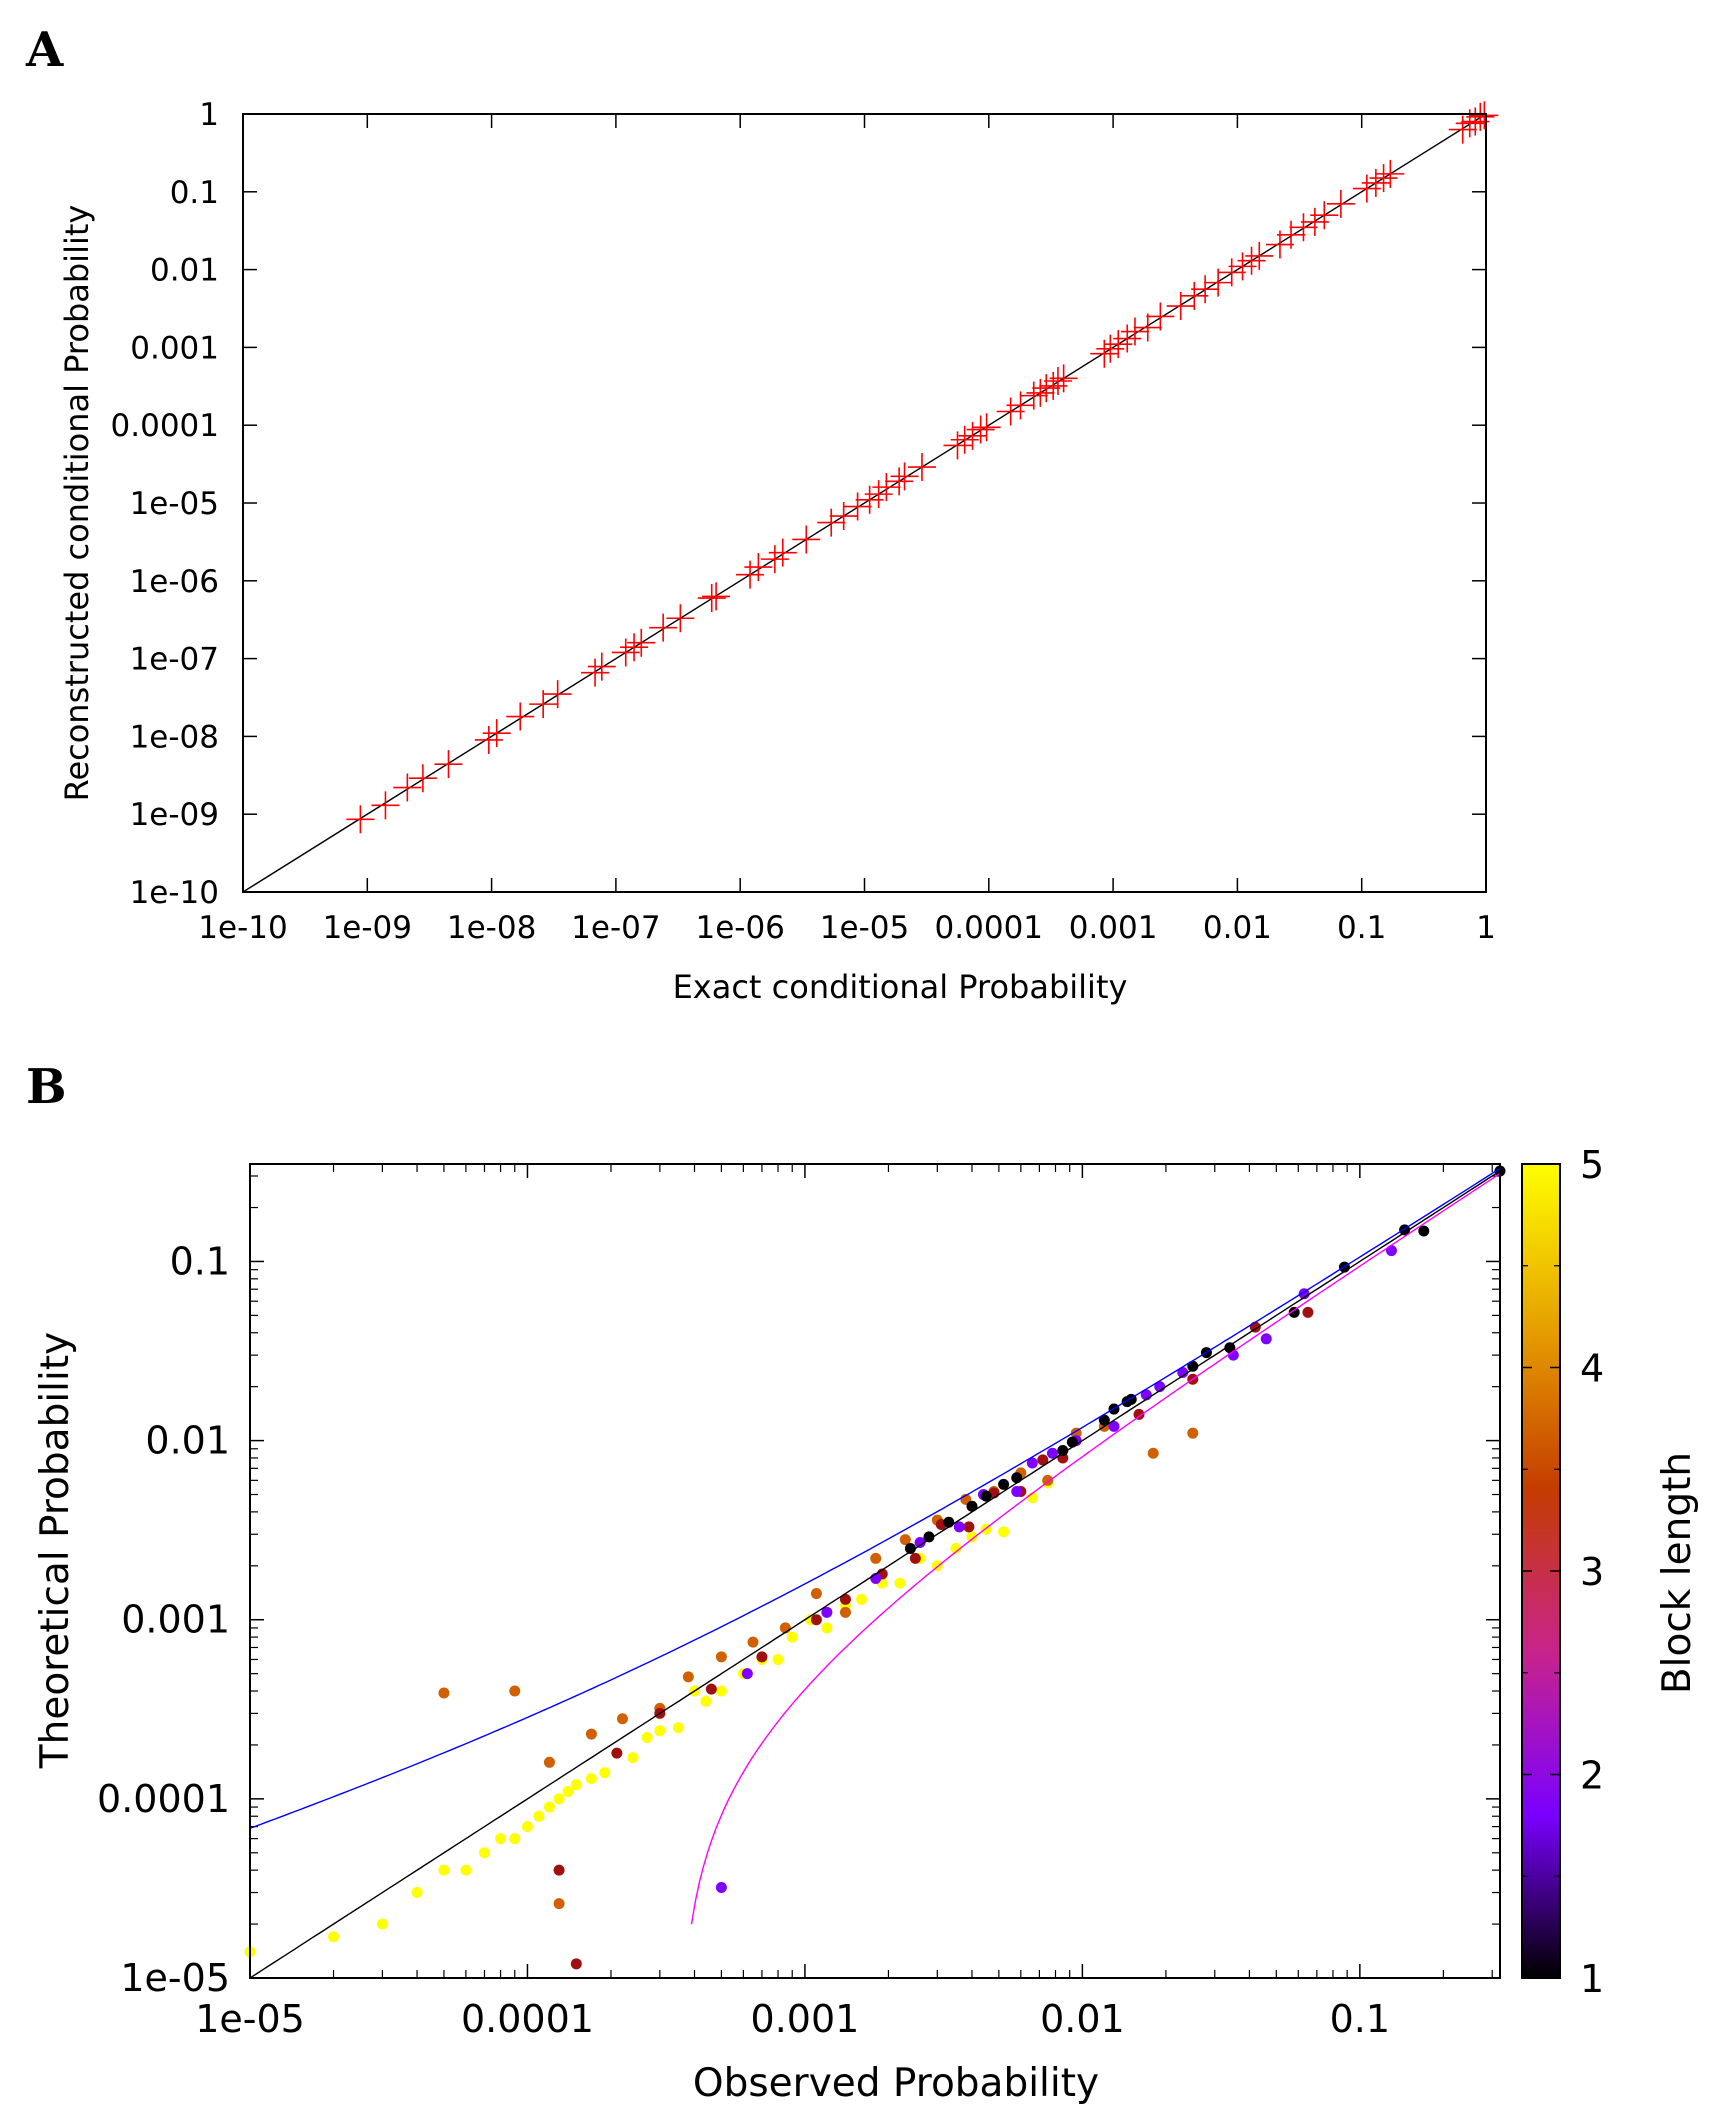 The image size is (1733, 2126). What do you see at coordinates (1592, 1572) in the screenshot?
I see `colorbar-tick-label: 3` at bounding box center [1592, 1572].